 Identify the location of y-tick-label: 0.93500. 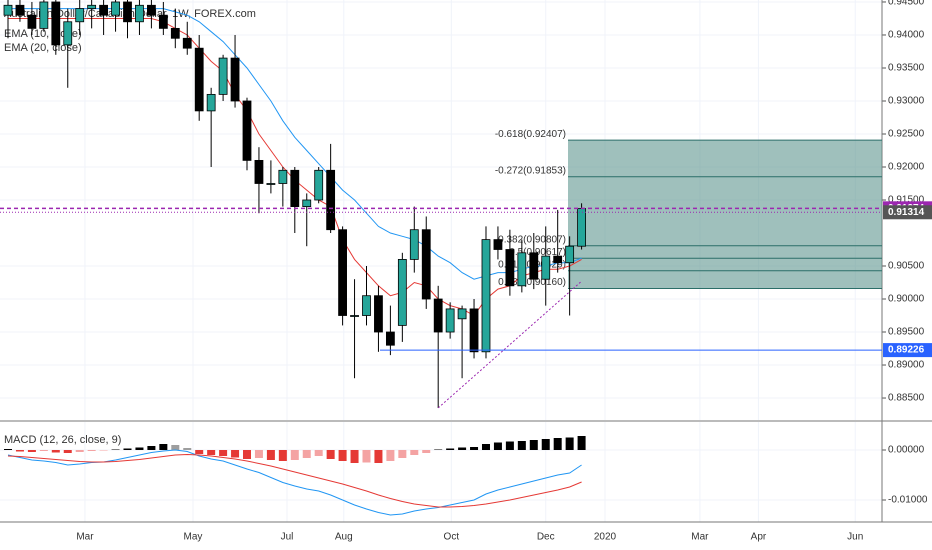
(906, 68).